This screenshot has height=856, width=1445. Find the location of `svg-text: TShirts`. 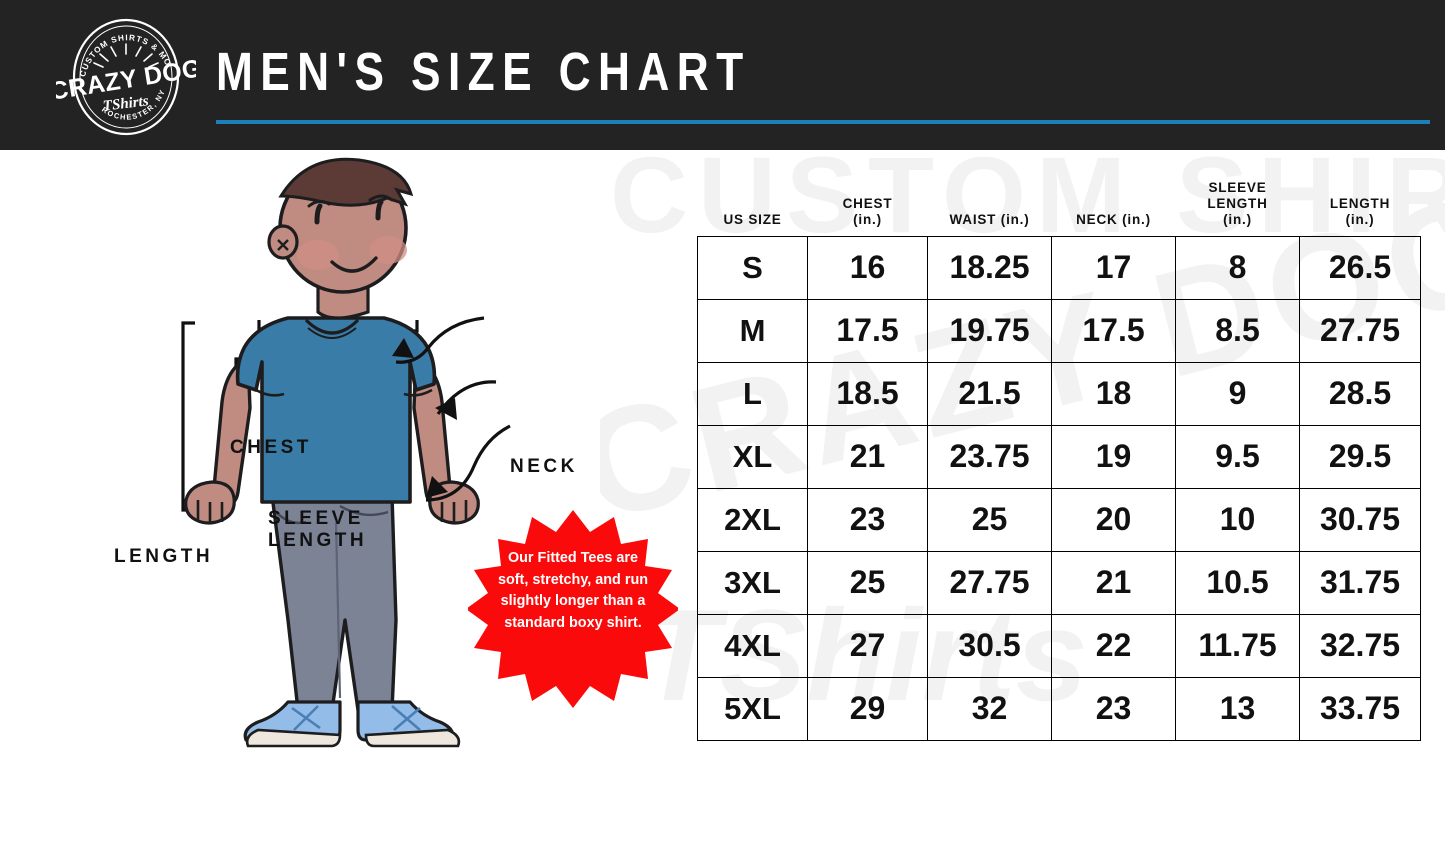

svg-text: TShirts is located at coordinates (126, 103).